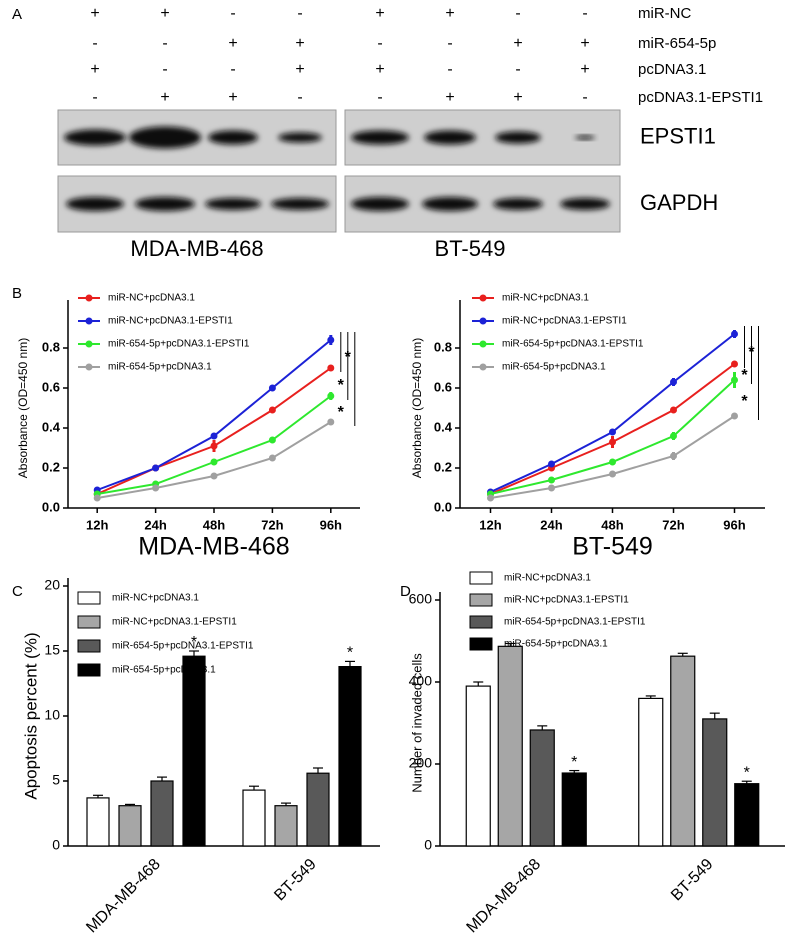 The image size is (800, 951). What do you see at coordinates (504, 896) in the screenshot?
I see `x-tick-label: MDA-MB-468` at bounding box center [504, 896].